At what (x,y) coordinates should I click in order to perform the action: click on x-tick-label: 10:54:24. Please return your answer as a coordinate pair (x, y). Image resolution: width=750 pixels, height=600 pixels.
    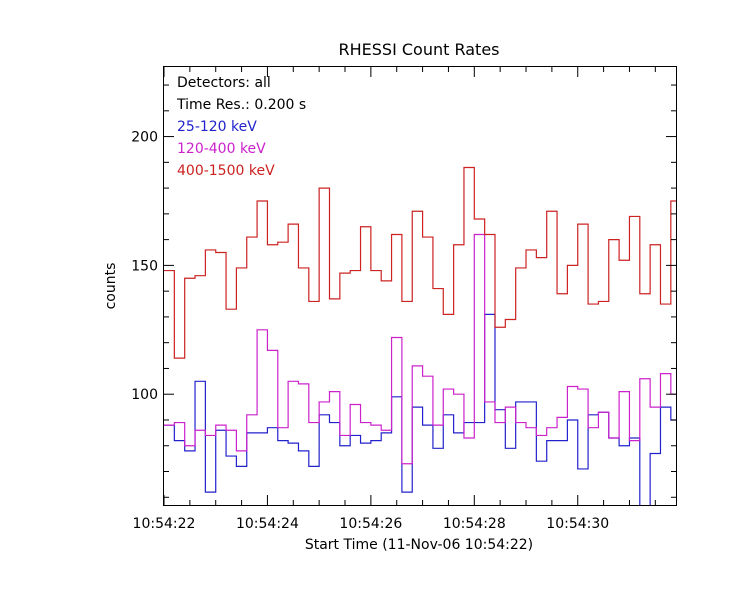
    Looking at the image, I should click on (267, 524).